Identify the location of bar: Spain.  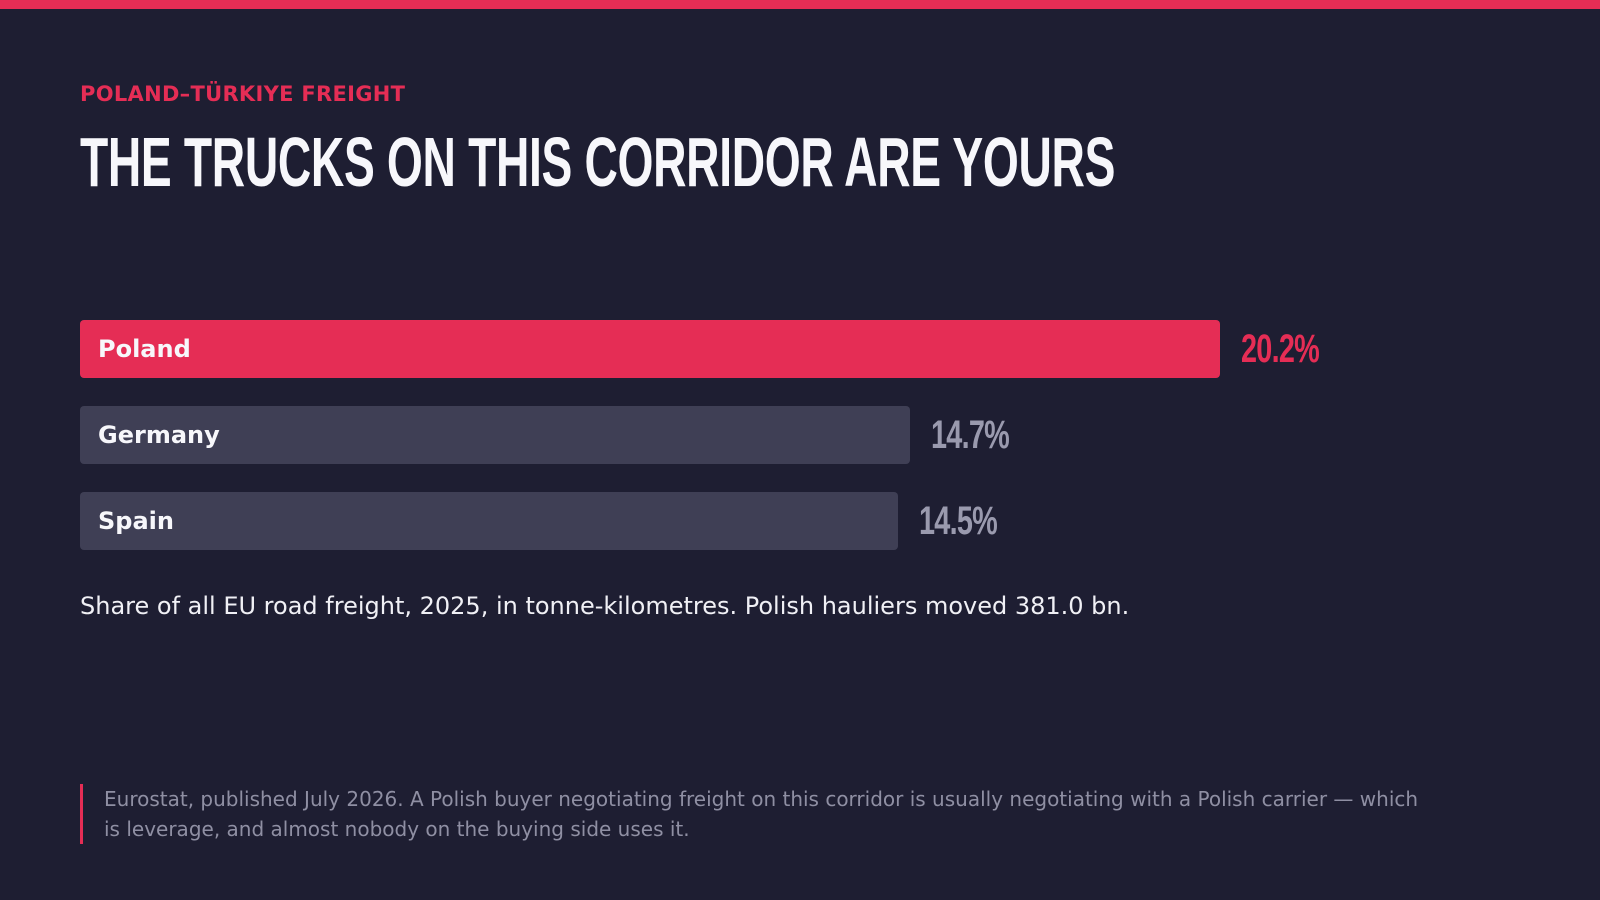
(489, 521).